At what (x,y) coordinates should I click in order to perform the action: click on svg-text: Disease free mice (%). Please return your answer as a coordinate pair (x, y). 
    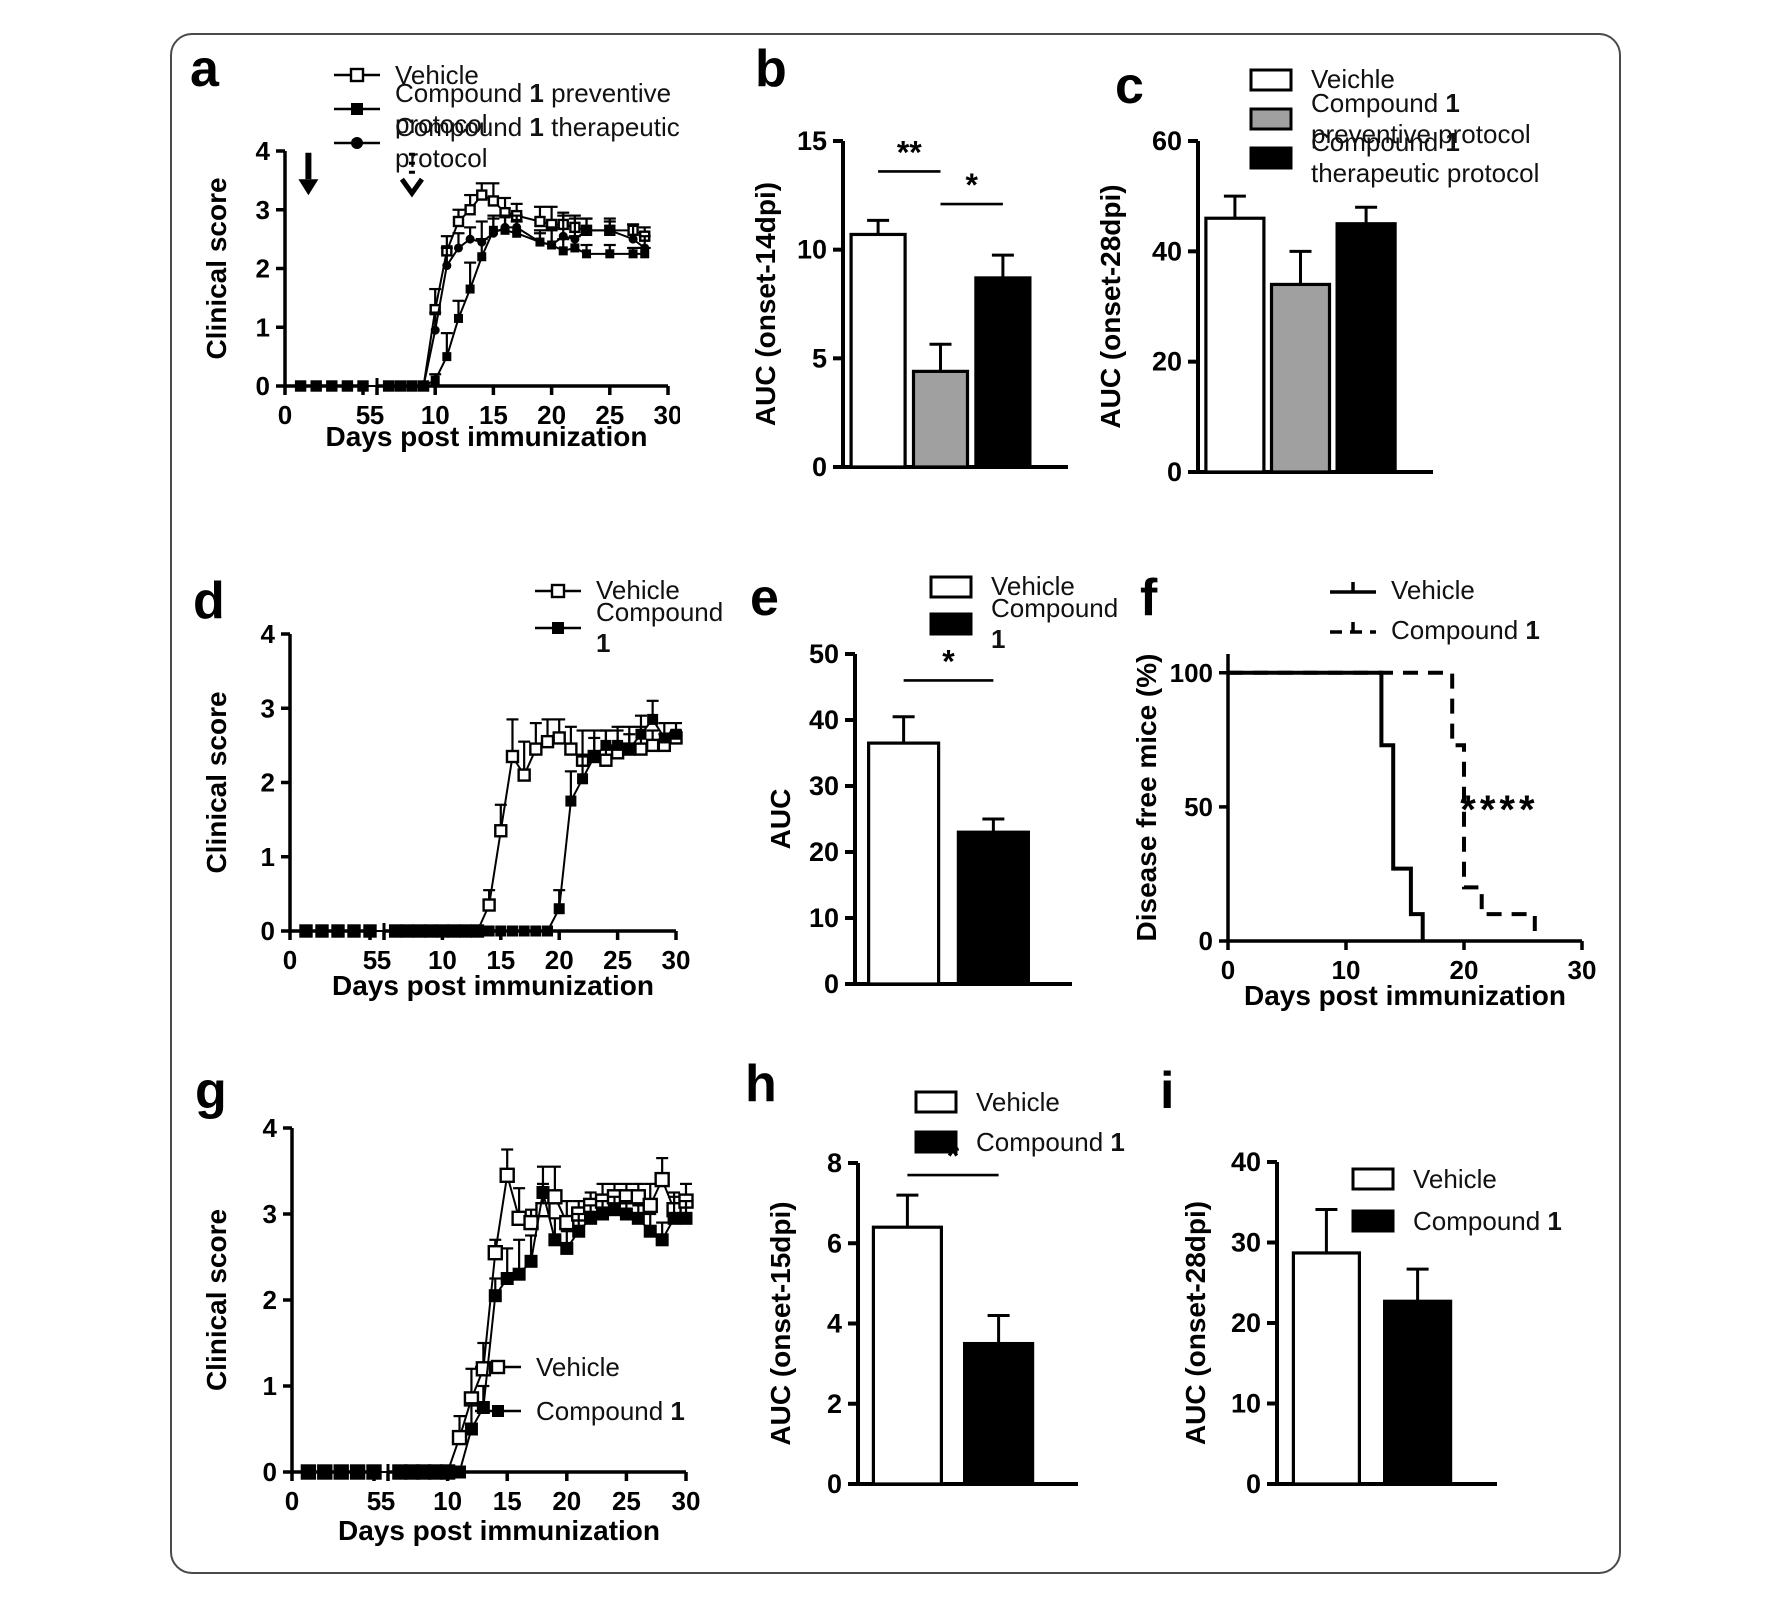
    Looking at the image, I should click on (1146, 798).